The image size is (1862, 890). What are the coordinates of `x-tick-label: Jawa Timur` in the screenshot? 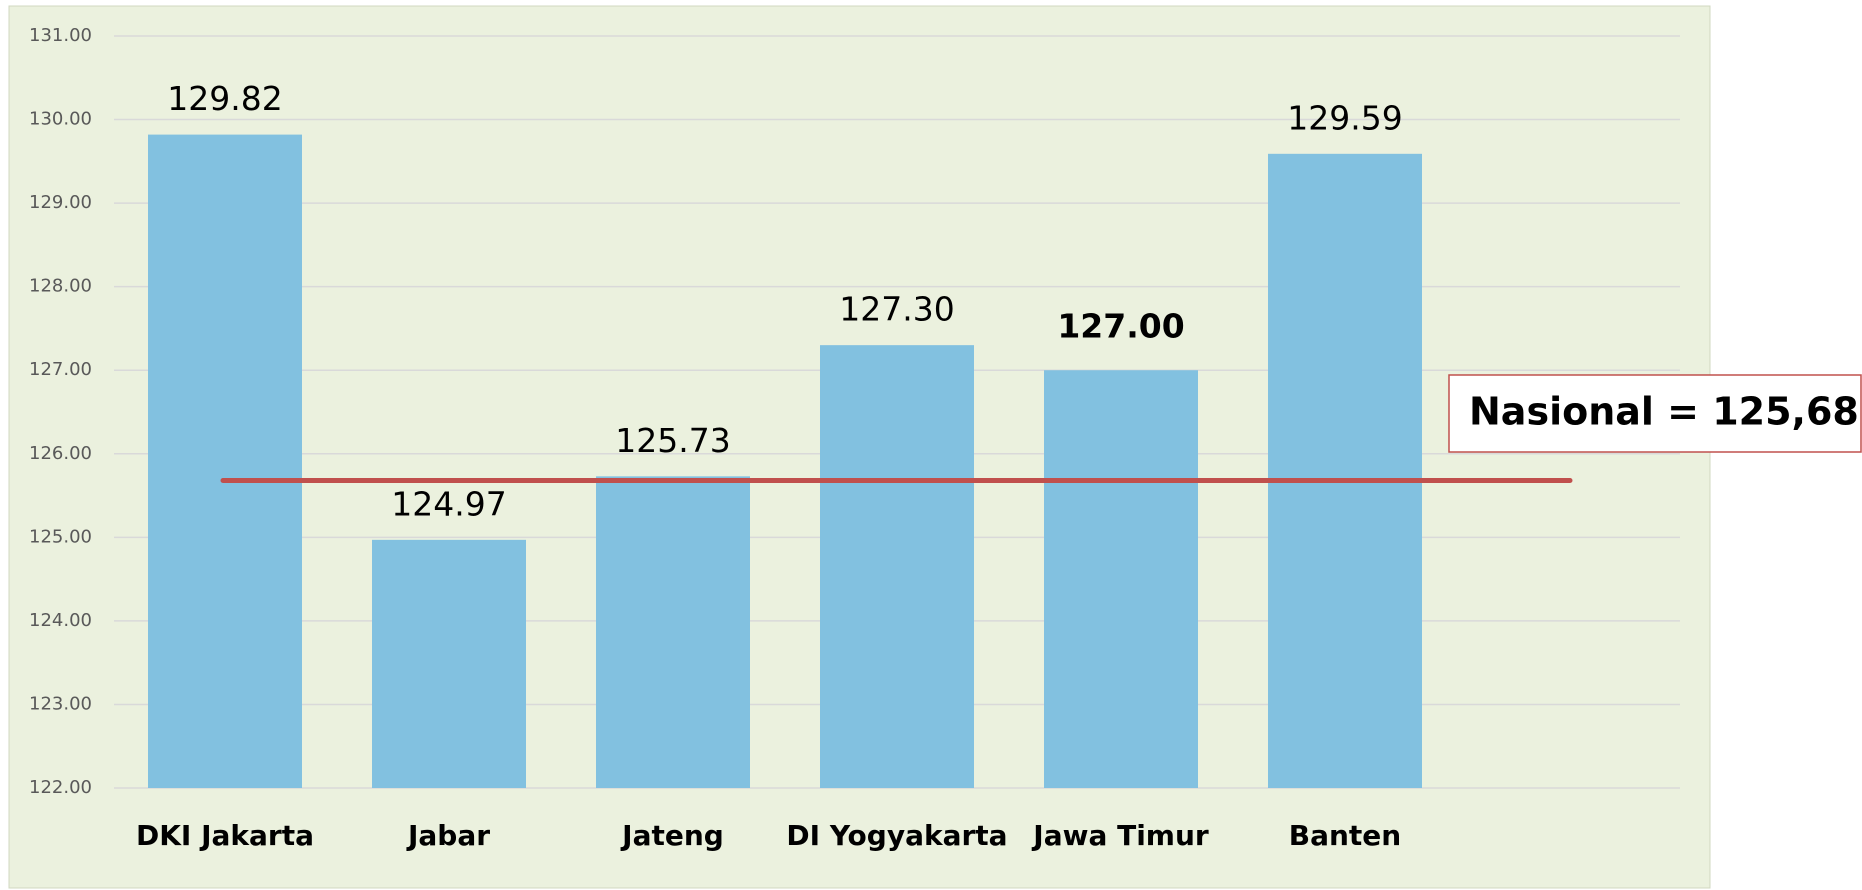 It's located at (1120, 835).